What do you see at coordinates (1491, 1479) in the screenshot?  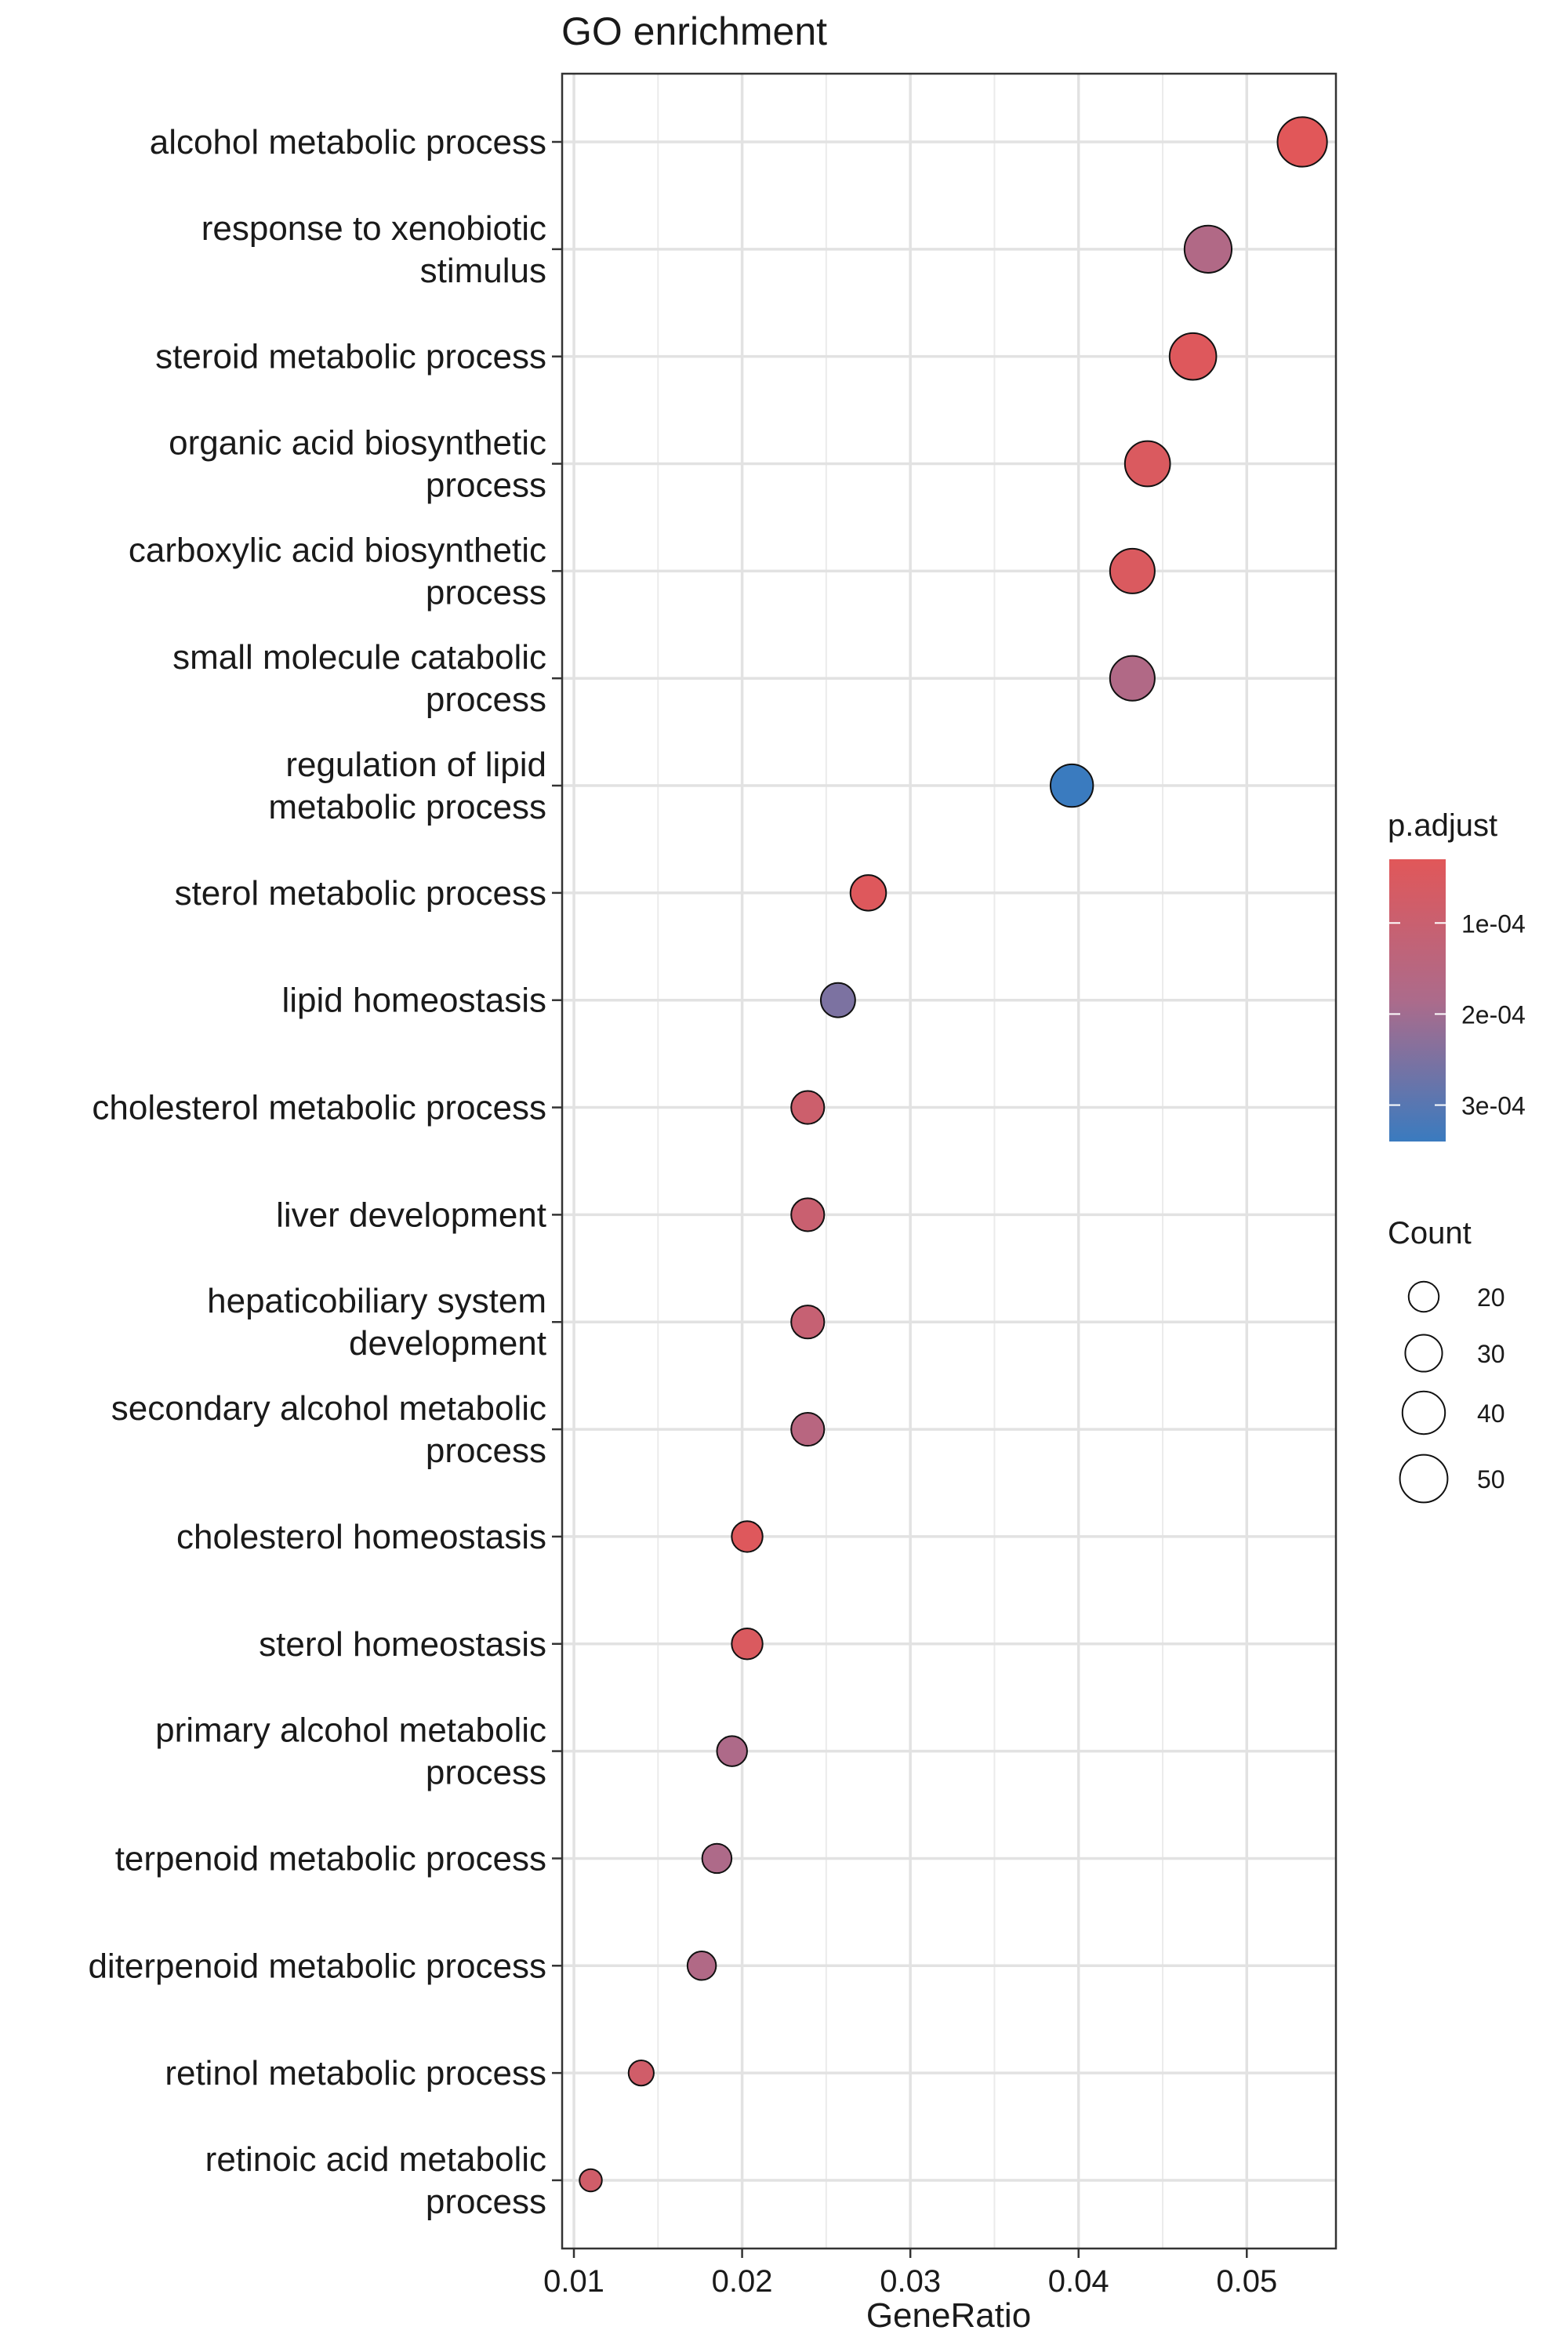 I see `size-legend-label: 50` at bounding box center [1491, 1479].